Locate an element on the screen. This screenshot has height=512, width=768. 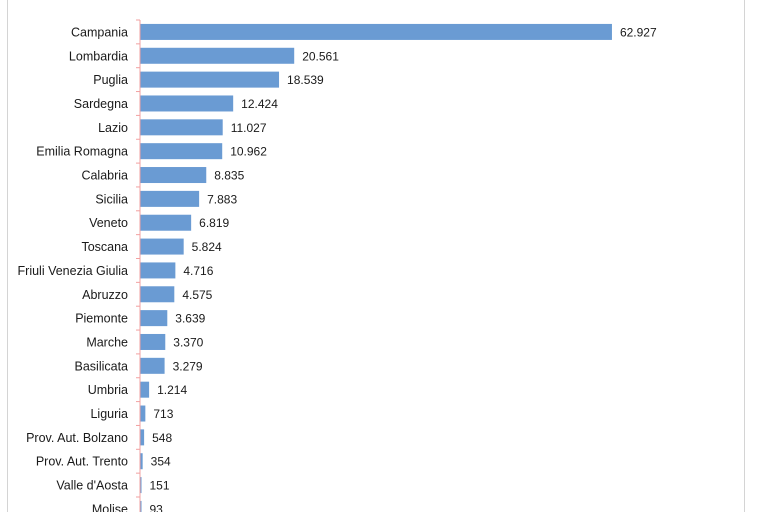
bar-toscana is located at coordinates (162, 246).